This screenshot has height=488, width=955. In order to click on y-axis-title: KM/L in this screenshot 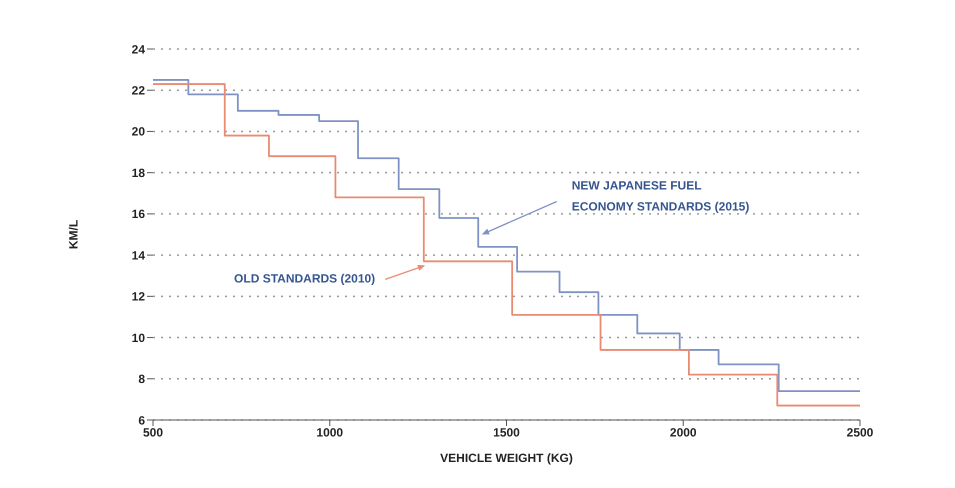, I will do `click(73, 235)`.